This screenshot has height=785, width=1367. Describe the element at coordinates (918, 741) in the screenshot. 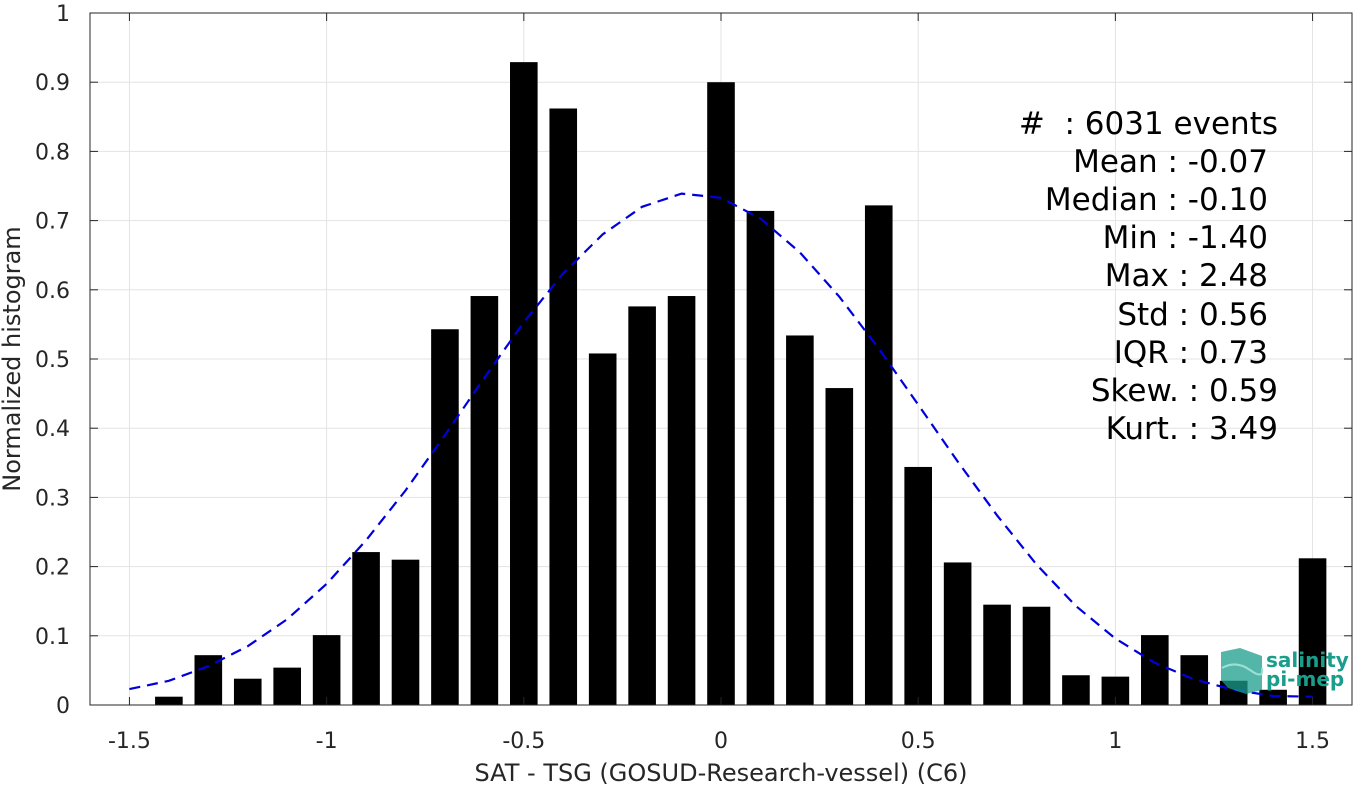

I see `x-tick-label: 0.5` at that location.